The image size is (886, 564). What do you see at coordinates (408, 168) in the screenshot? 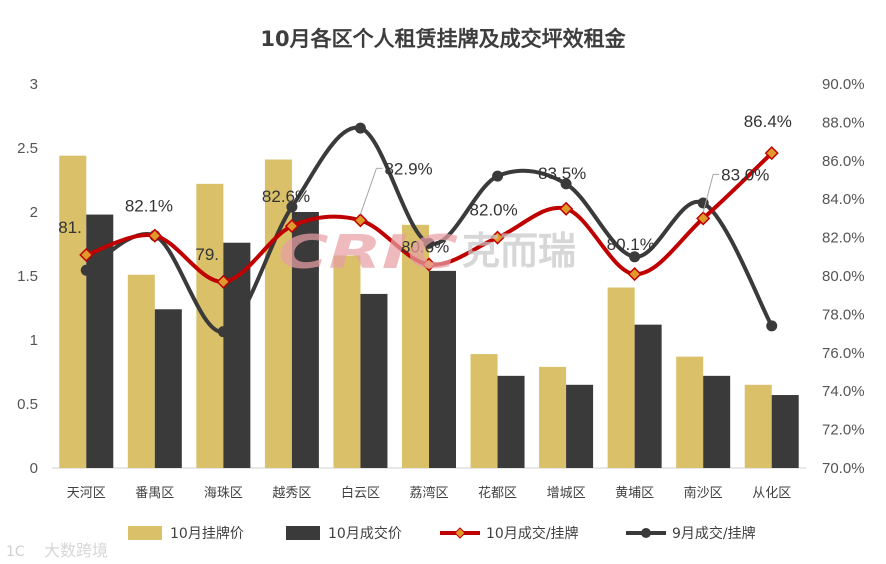
I see `data-label-oct-ratio: 82.9%` at bounding box center [408, 168].